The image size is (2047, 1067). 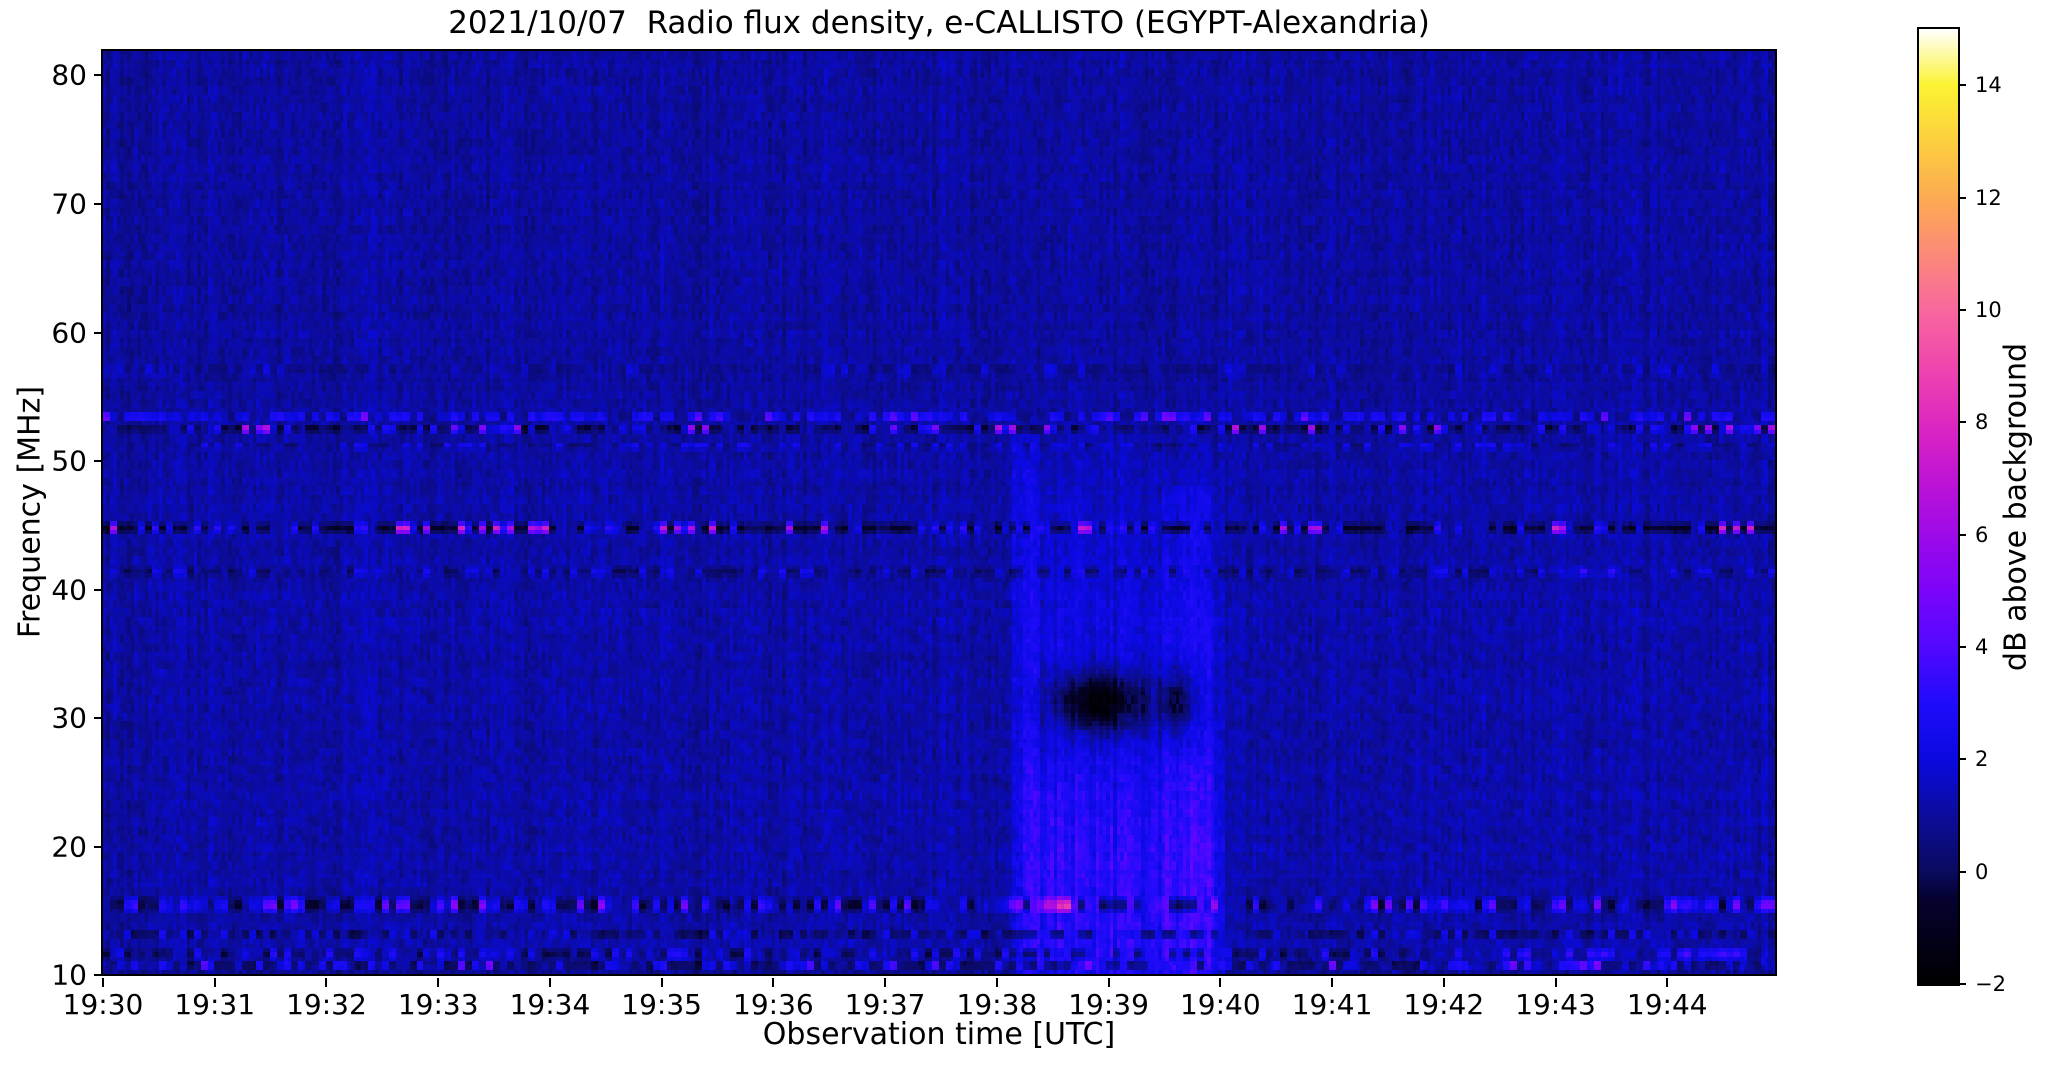 I want to click on x-tick-label: 19:36, so click(x=773, y=1004).